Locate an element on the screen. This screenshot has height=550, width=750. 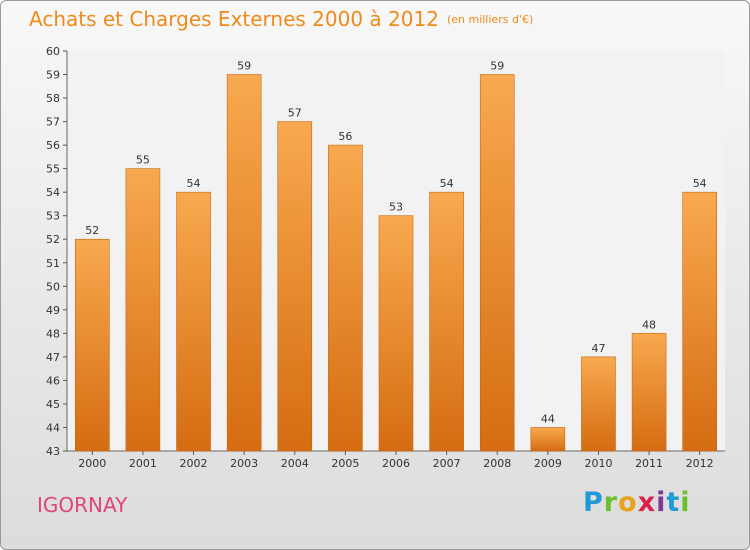
logo-letter: o is located at coordinates (628, 502).